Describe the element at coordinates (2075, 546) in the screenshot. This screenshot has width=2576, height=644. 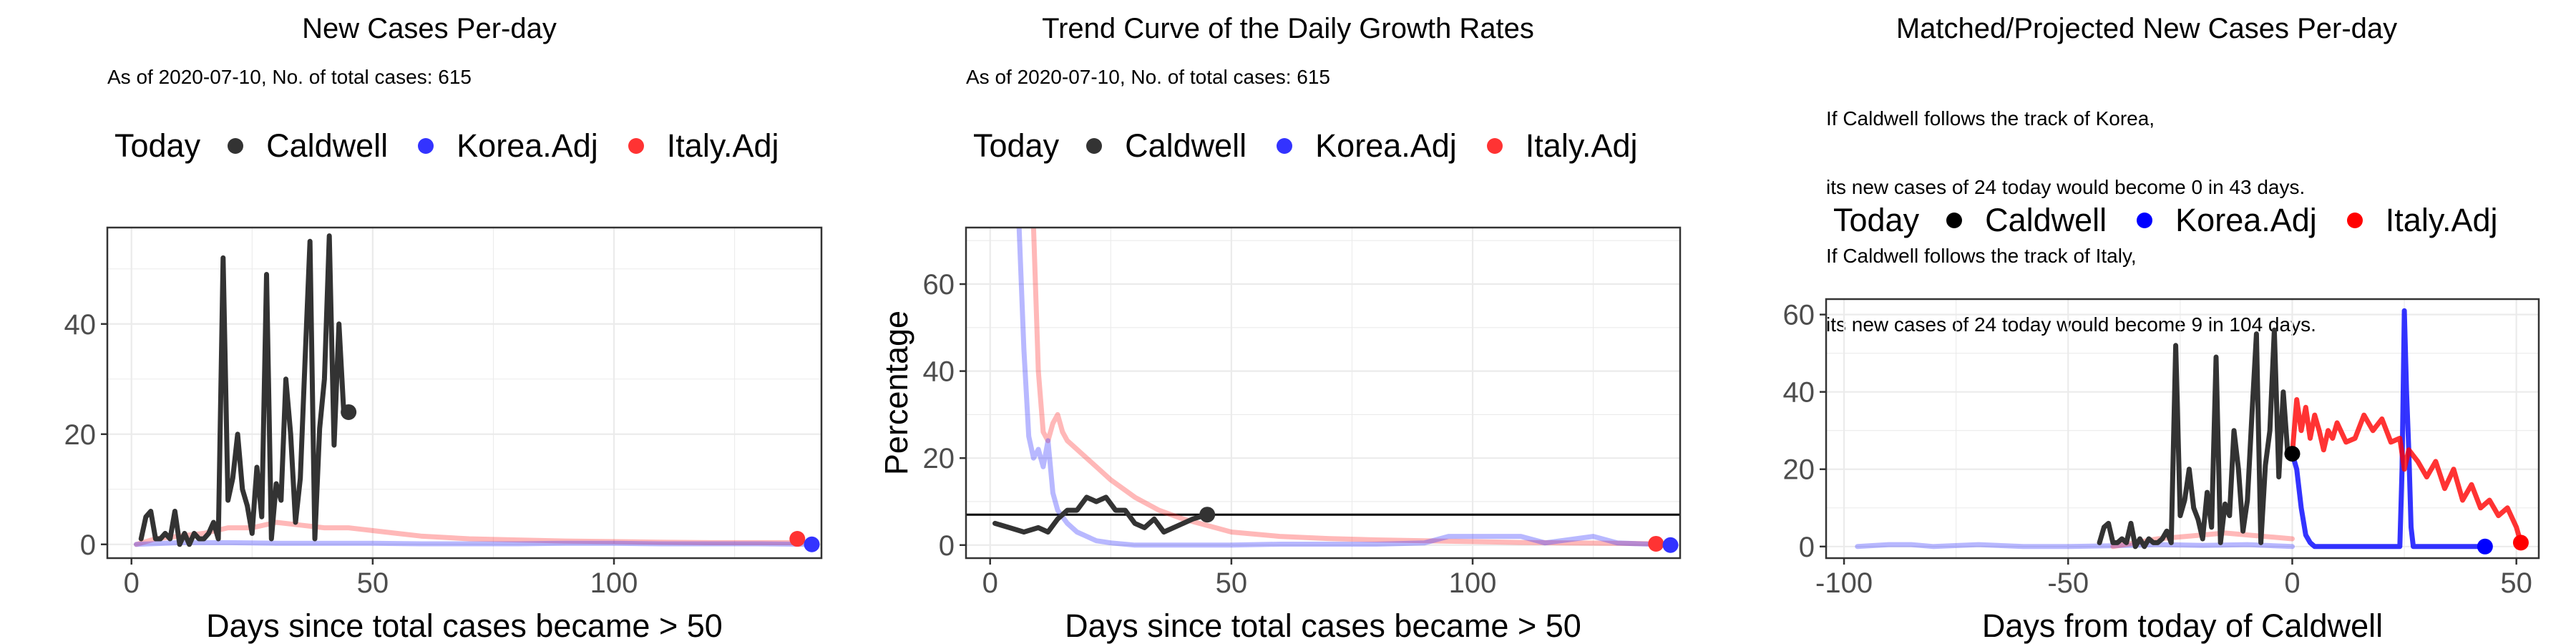
I see `series-line-korea-adj-matched-past` at that location.